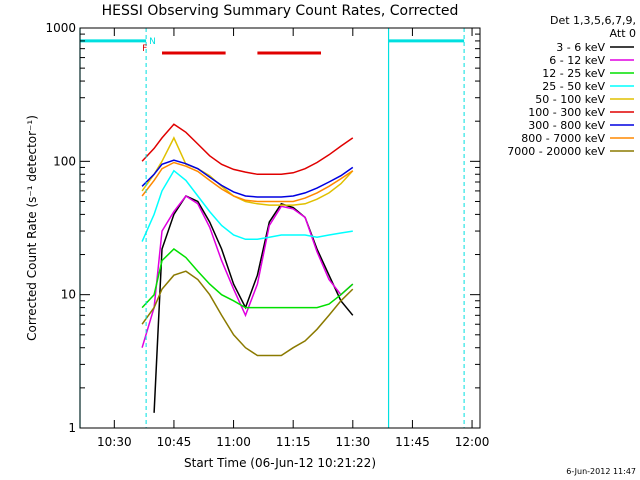 The height and width of the screenshot is (480, 640). What do you see at coordinates (556, 151) in the screenshot?
I see `legend-label: 7000 - 20000 keV` at bounding box center [556, 151].